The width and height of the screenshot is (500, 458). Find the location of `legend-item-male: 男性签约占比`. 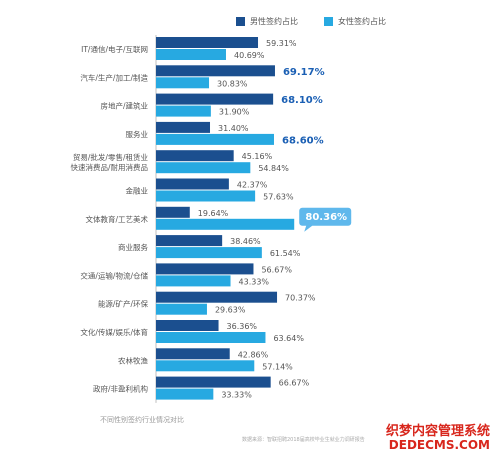

legend-item-male: 男性签约占比 is located at coordinates (267, 21).